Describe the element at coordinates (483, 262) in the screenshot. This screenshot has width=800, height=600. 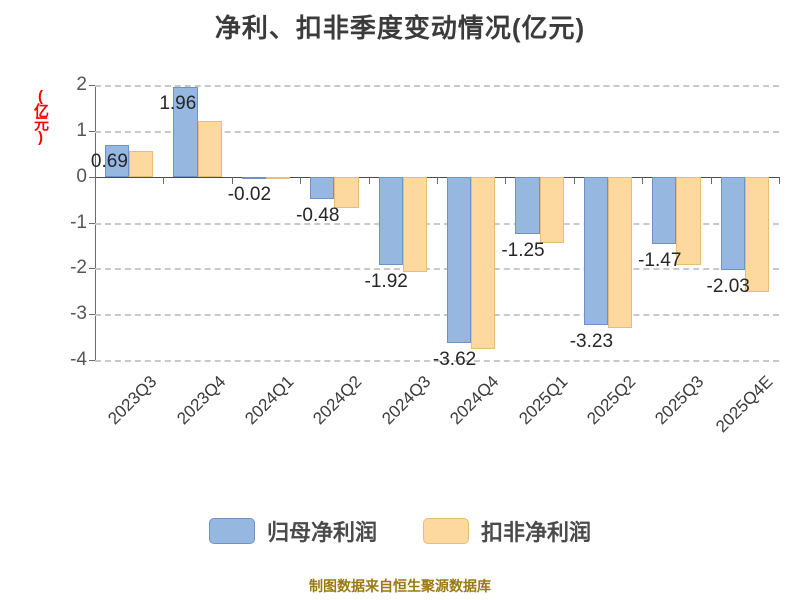
I see `bar-扣非净利润-2024Q4` at that location.